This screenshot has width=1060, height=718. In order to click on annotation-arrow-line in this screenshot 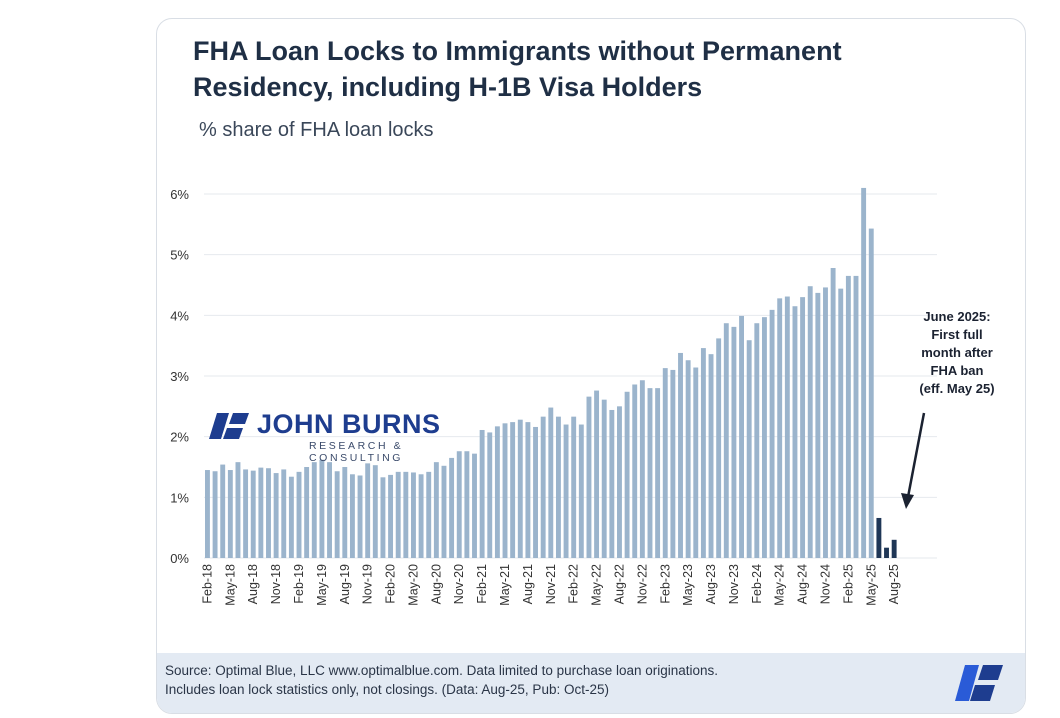, I will do `click(916, 455)`.